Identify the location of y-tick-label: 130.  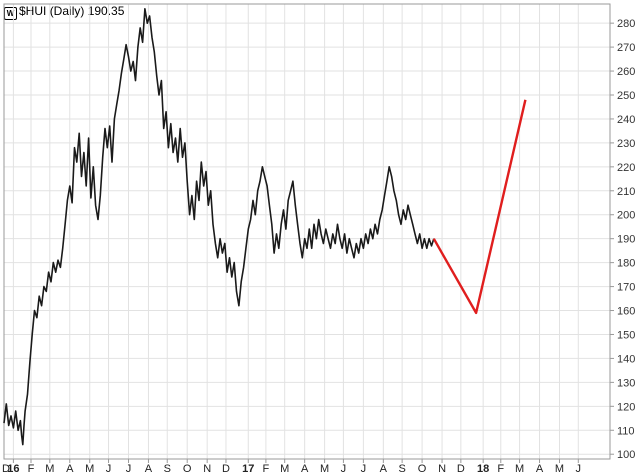
(626, 383).